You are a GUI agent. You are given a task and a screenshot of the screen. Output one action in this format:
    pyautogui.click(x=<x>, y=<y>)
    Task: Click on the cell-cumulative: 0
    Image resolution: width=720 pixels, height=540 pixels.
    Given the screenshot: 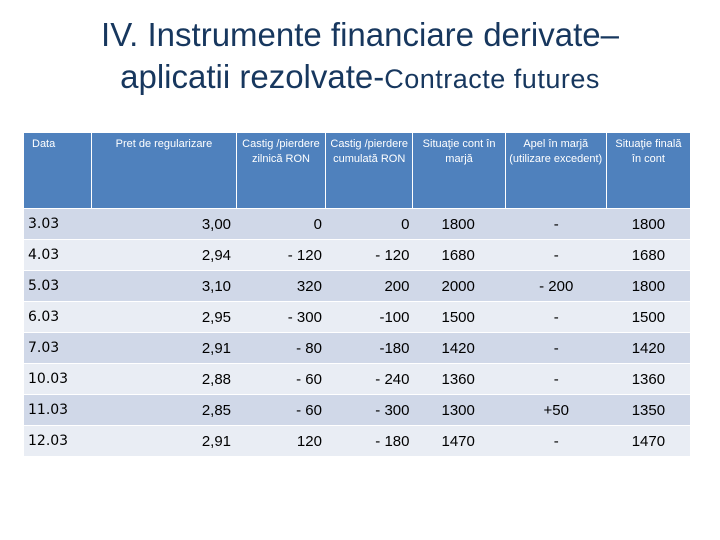 What is the action you would take?
    pyautogui.click(x=369, y=223)
    